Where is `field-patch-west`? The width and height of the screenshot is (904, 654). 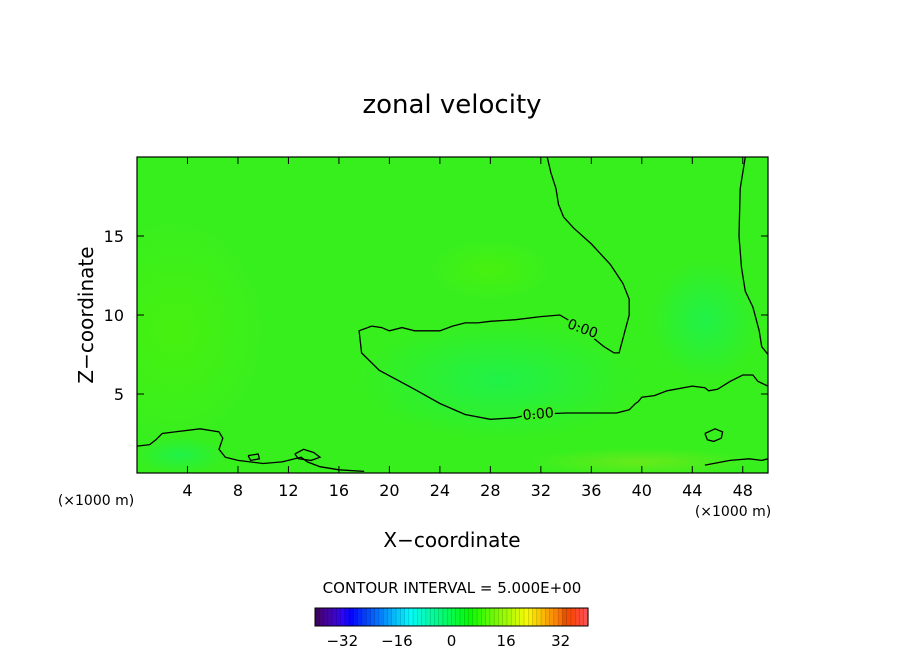 field-patch-west is located at coordinates (201, 330).